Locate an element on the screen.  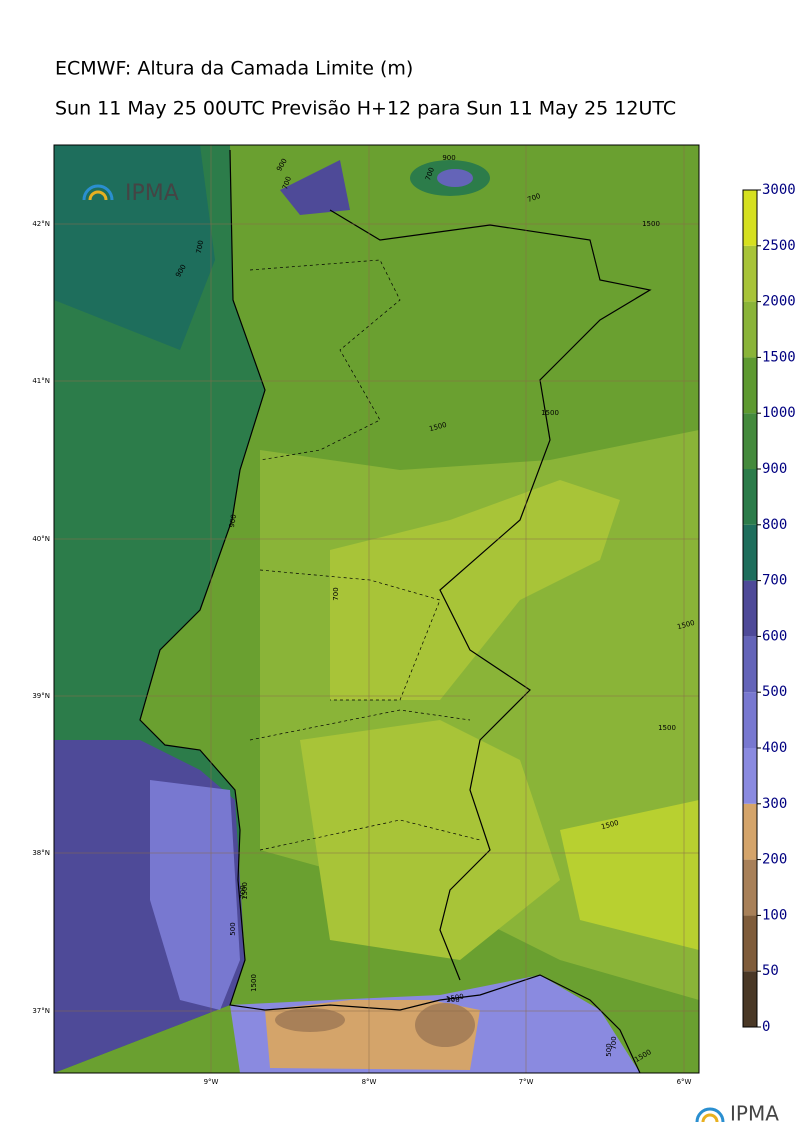
sea-region is located at coordinates (134, 247).